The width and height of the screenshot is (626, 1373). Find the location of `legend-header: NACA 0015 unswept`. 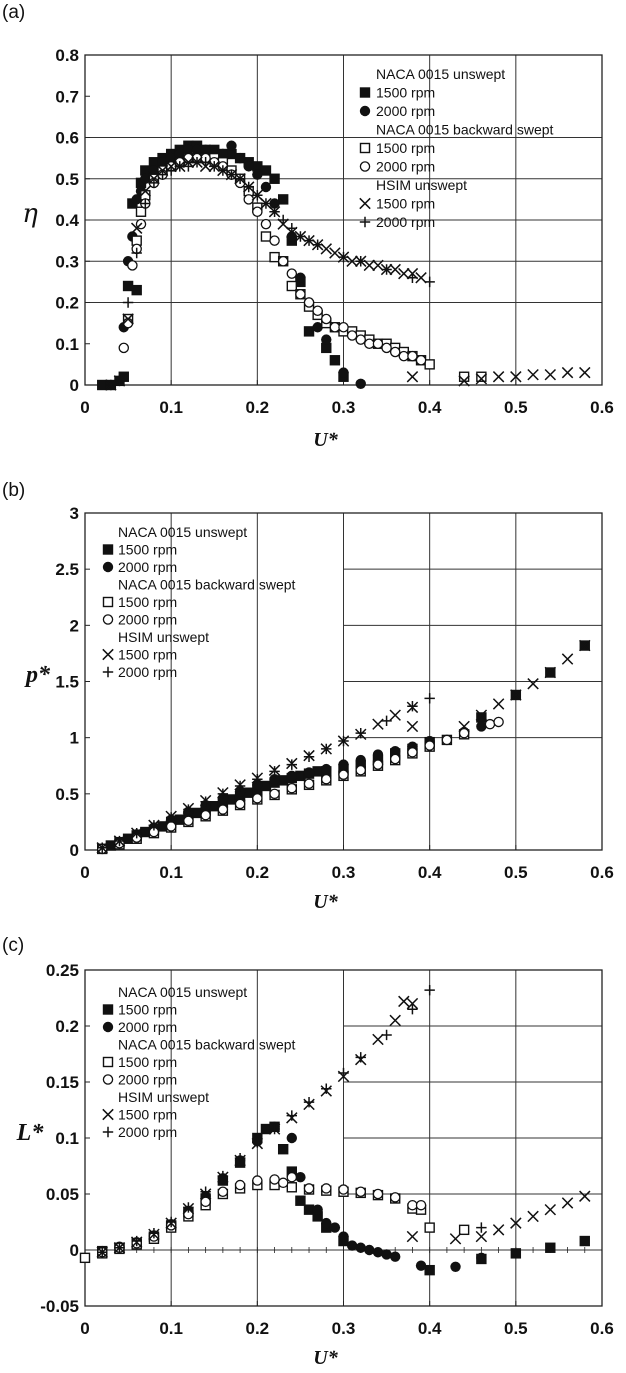

legend-header: NACA 0015 unswept is located at coordinates (182, 532).